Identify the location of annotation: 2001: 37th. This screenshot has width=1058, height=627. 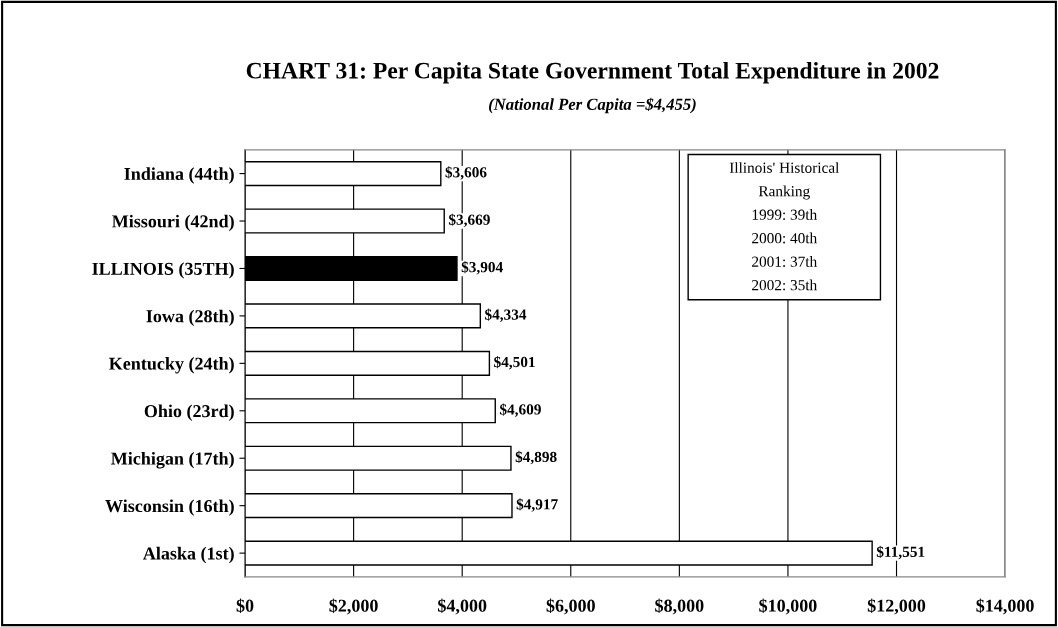
(784, 261).